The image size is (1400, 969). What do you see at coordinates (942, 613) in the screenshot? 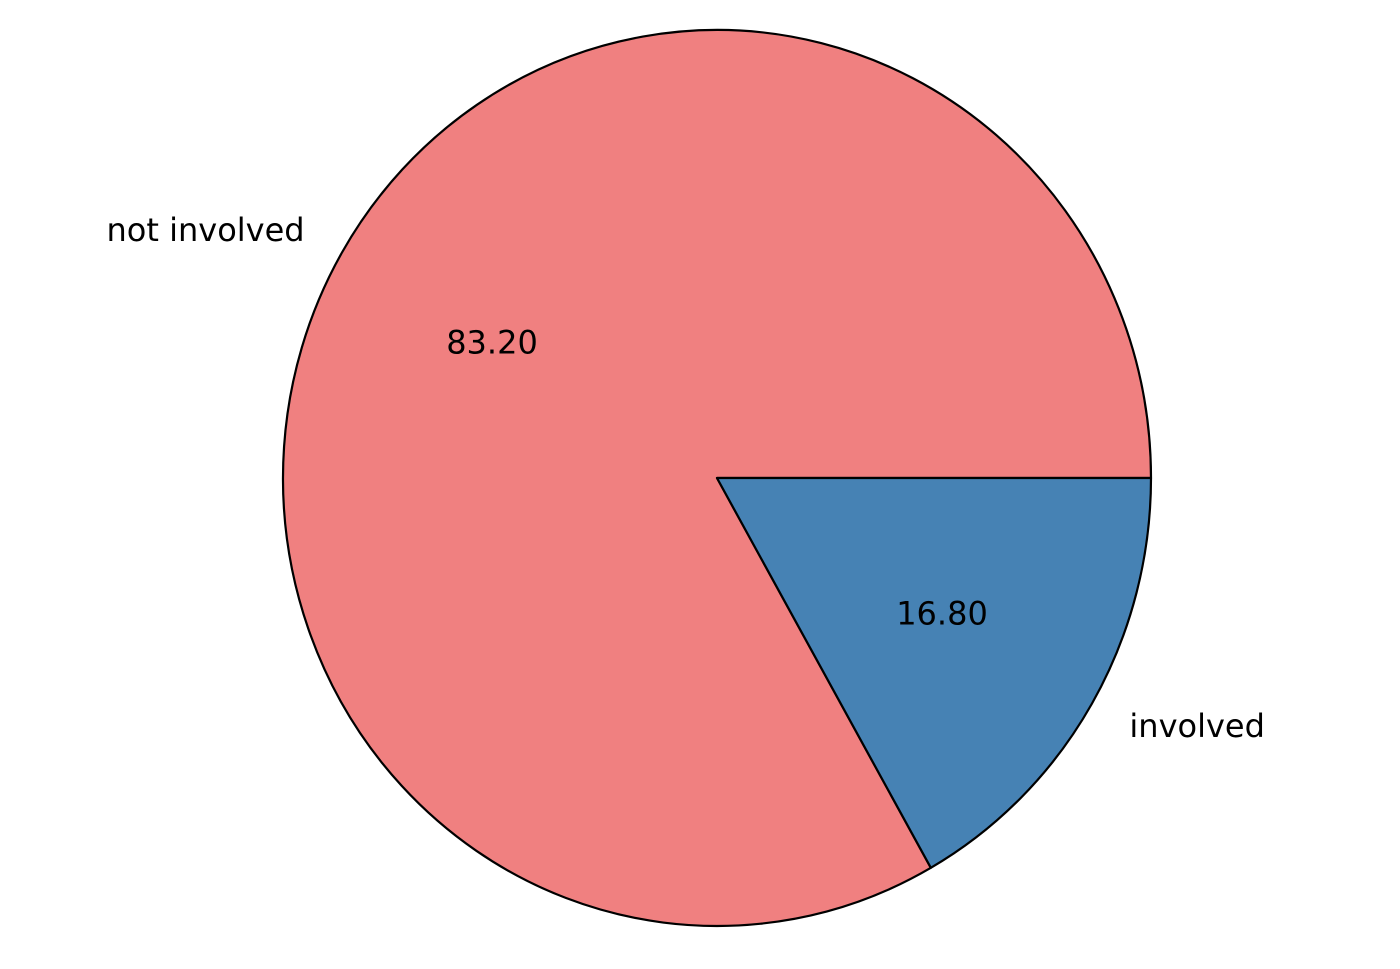
I see `slice-value-involved: 16.80` at bounding box center [942, 613].